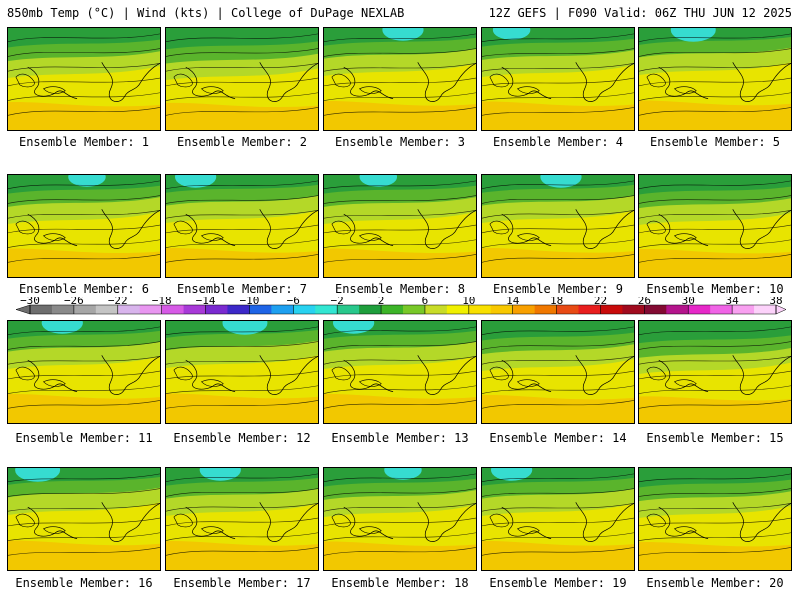 This screenshot has width=800, height=600. I want to click on ensemble-member-label: Ensemble Member: 19, so click(558, 583).